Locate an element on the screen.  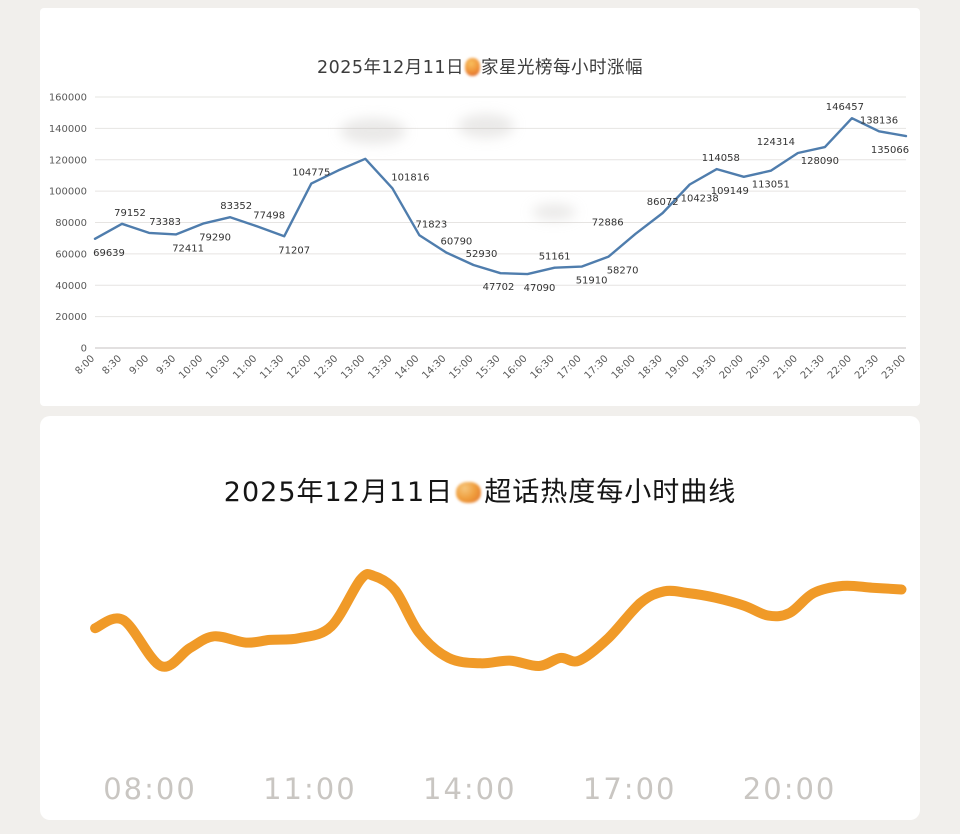
star-rank-chart-title: 2025年12月11日 家星光榜每小时涨幅 is located at coordinates (480, 66).